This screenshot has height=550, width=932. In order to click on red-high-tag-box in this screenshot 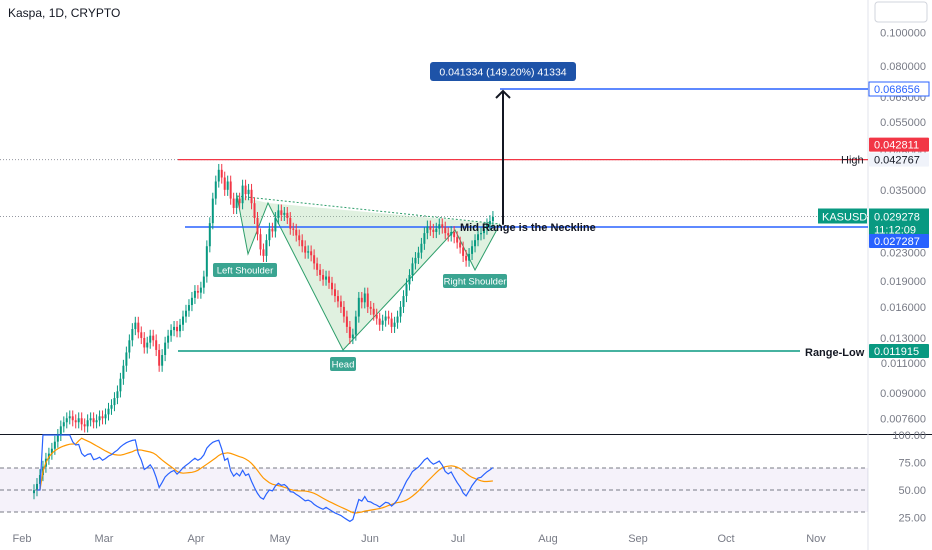, I will do `click(899, 144)`.